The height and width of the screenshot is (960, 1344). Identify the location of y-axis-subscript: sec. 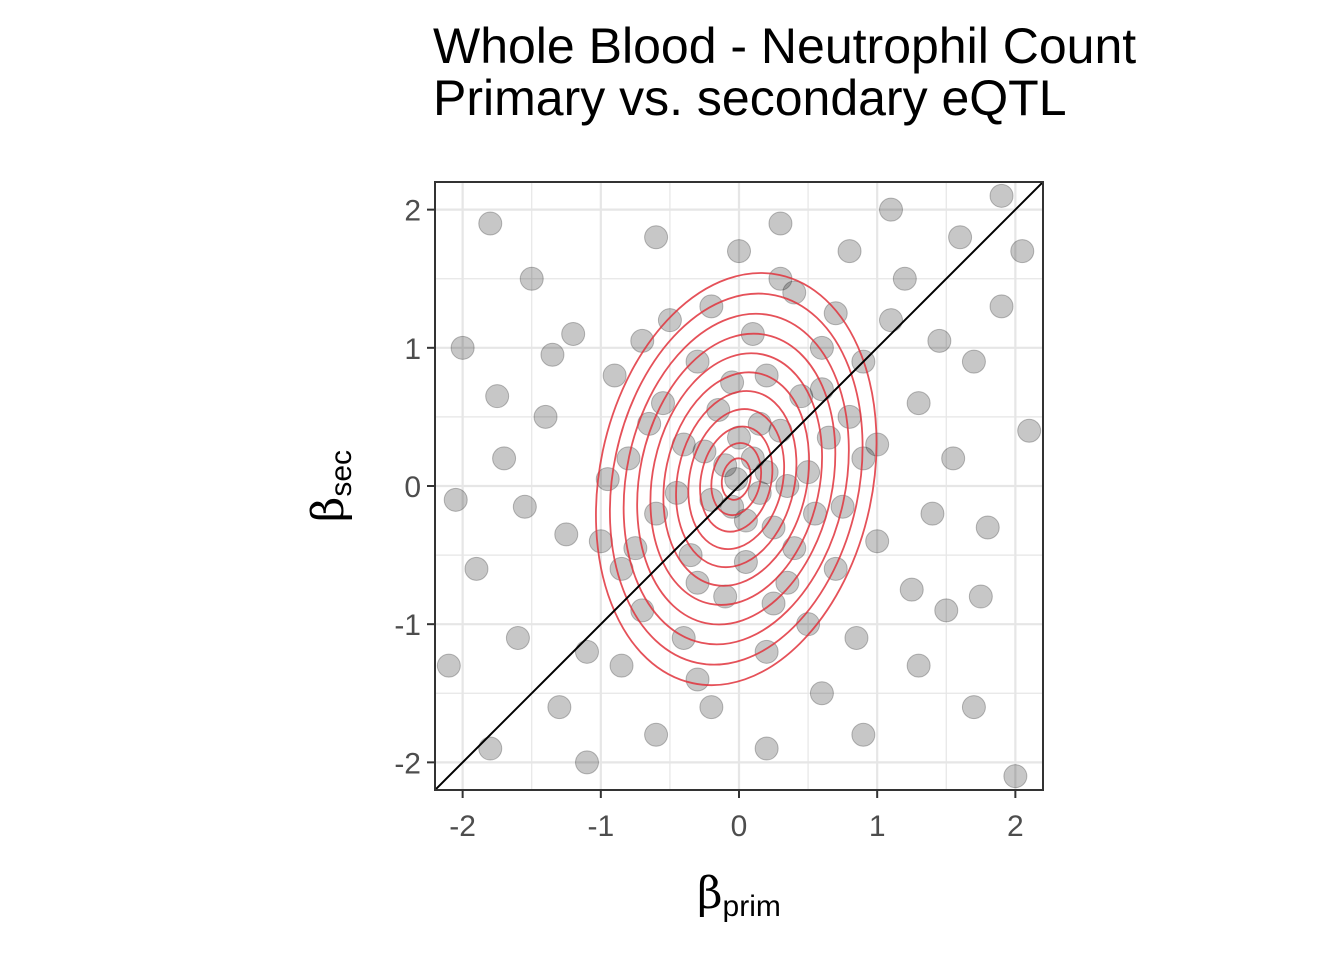
(341, 473).